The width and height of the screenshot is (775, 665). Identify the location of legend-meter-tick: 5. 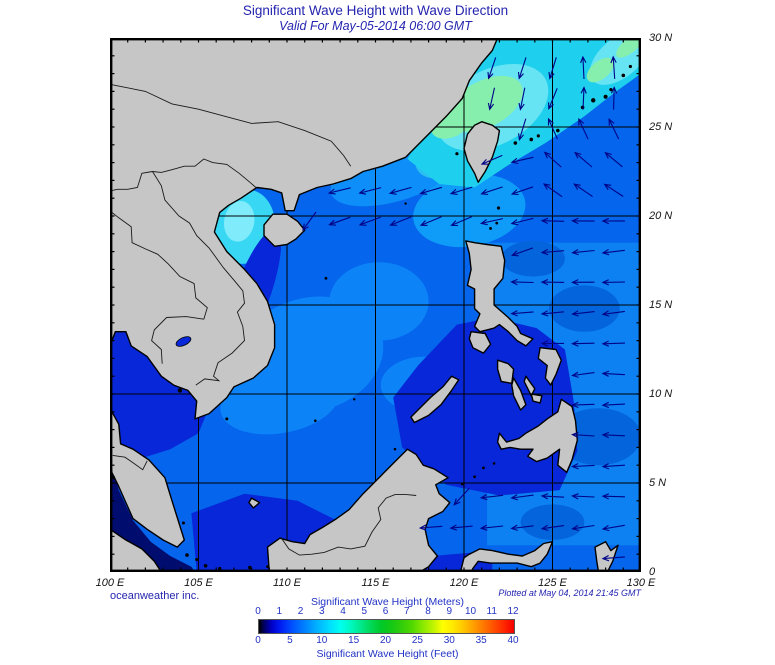
(364, 611).